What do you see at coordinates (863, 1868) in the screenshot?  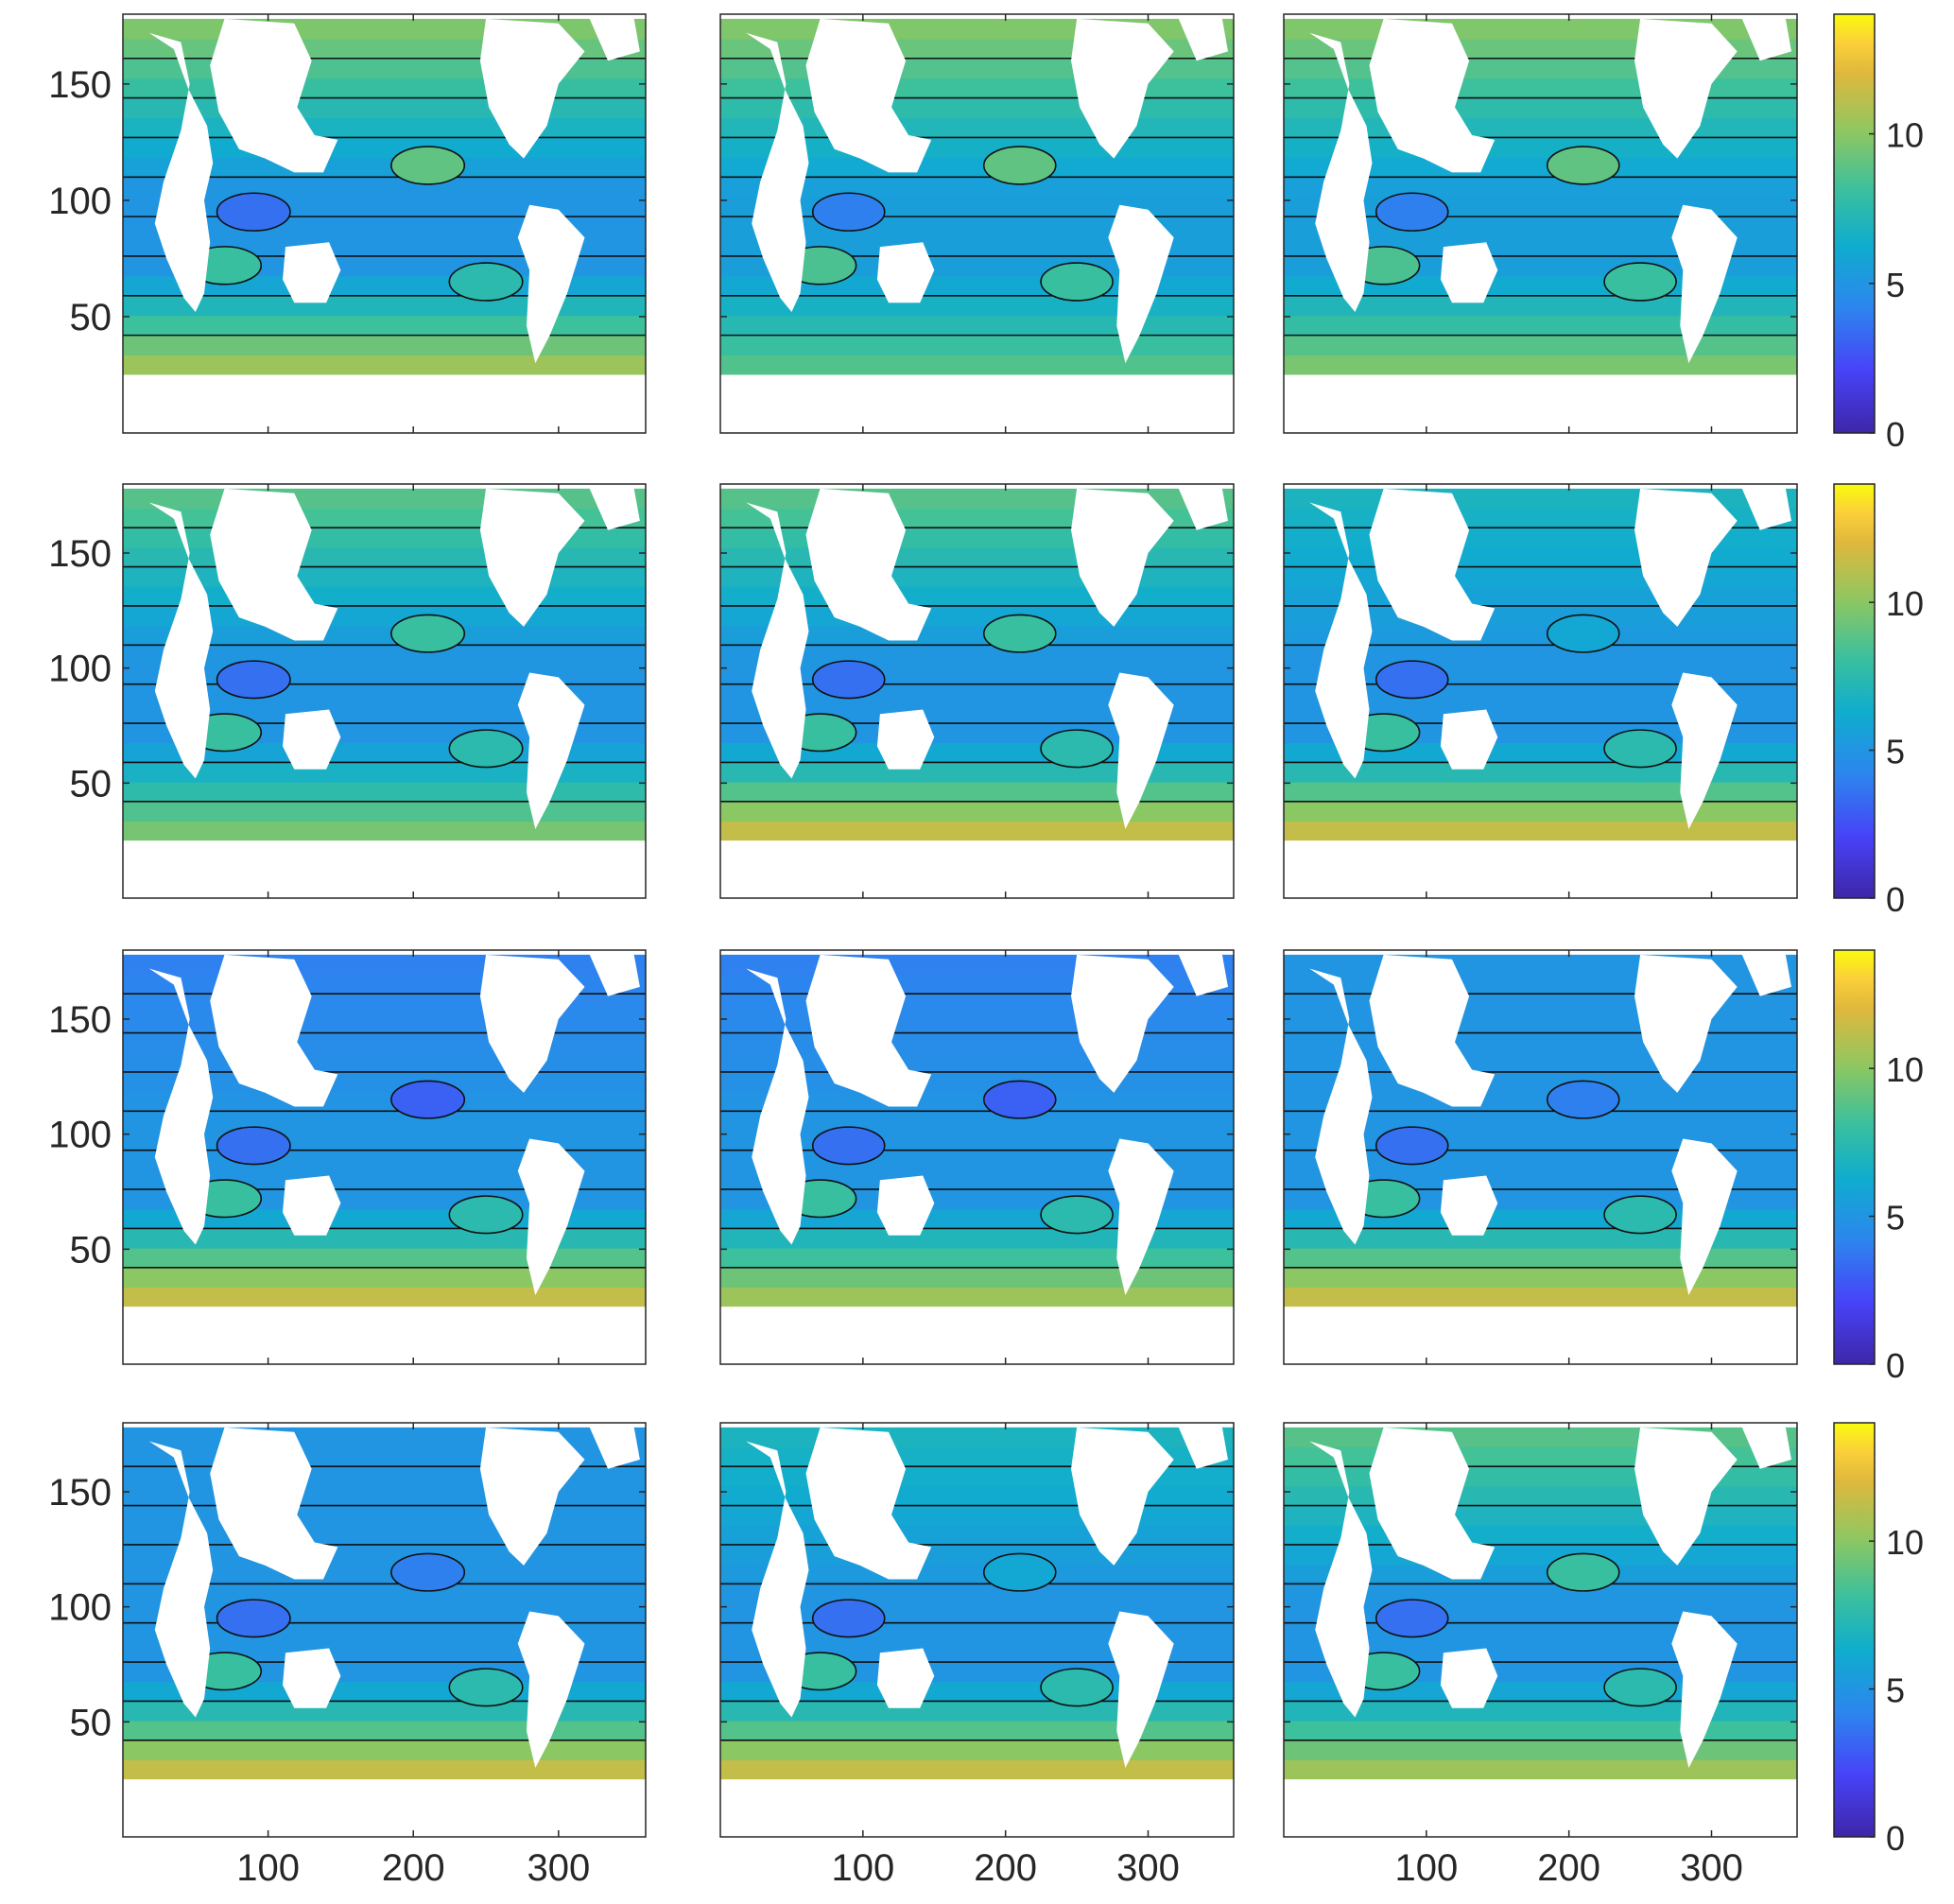 I see `x-tick-label: 100` at bounding box center [863, 1868].